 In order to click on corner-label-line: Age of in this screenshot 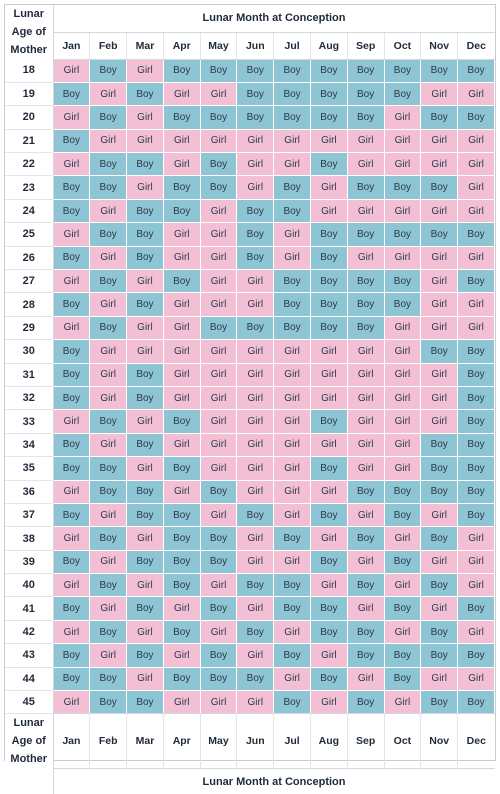, I will do `click(28, 32)`.